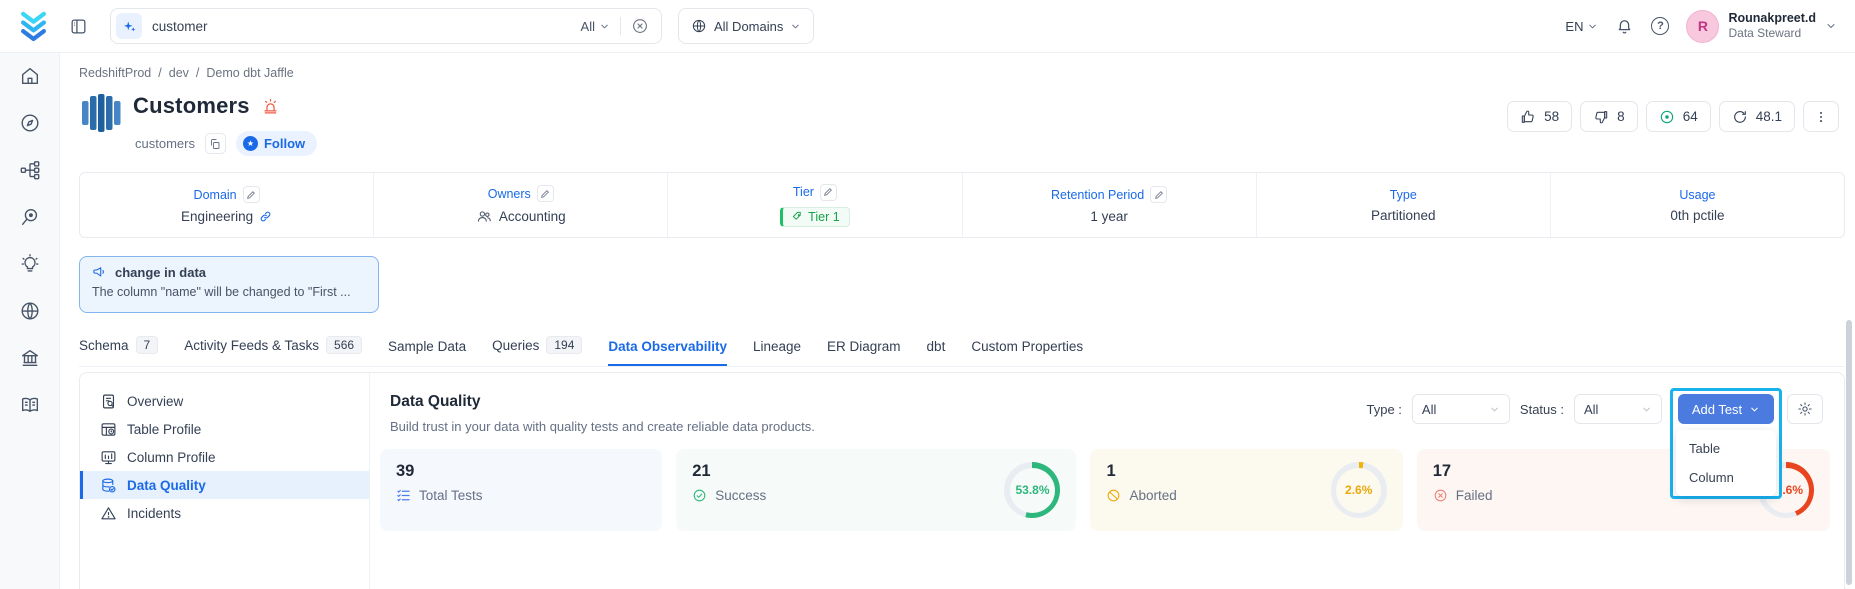  Describe the element at coordinates (78, 26) in the screenshot. I see `sidebar-toggle-icon` at that location.